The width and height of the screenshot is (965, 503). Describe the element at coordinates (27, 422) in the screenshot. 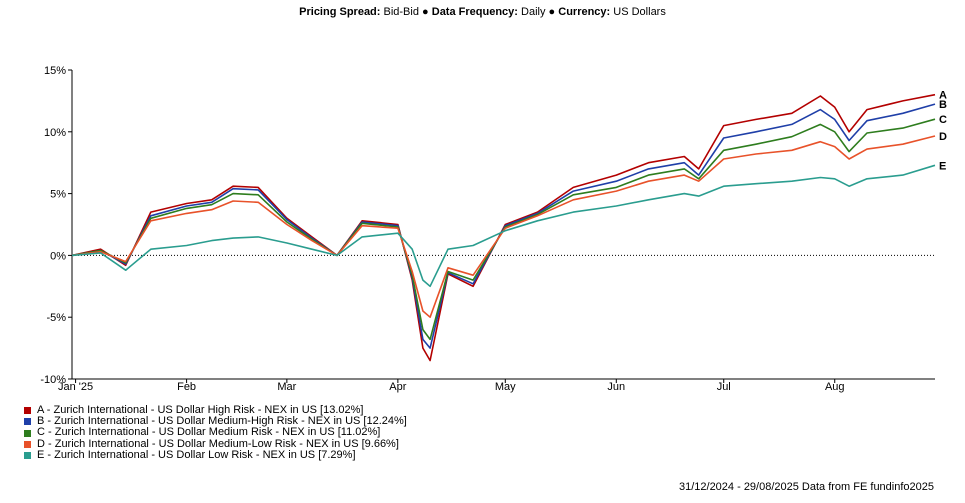

I see `legend-swatch-b` at that location.